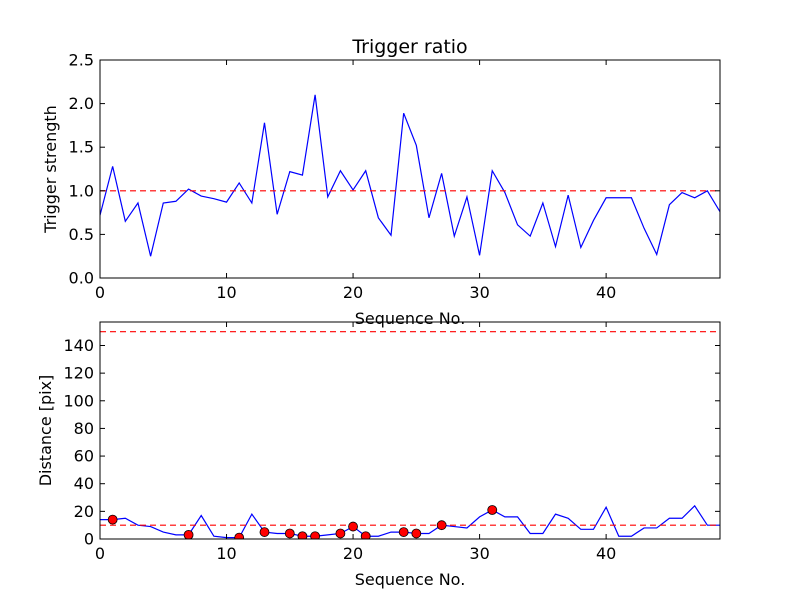 The width and height of the screenshot is (800, 600). I want to click on y-tick-label: 1.5, so click(81, 147).